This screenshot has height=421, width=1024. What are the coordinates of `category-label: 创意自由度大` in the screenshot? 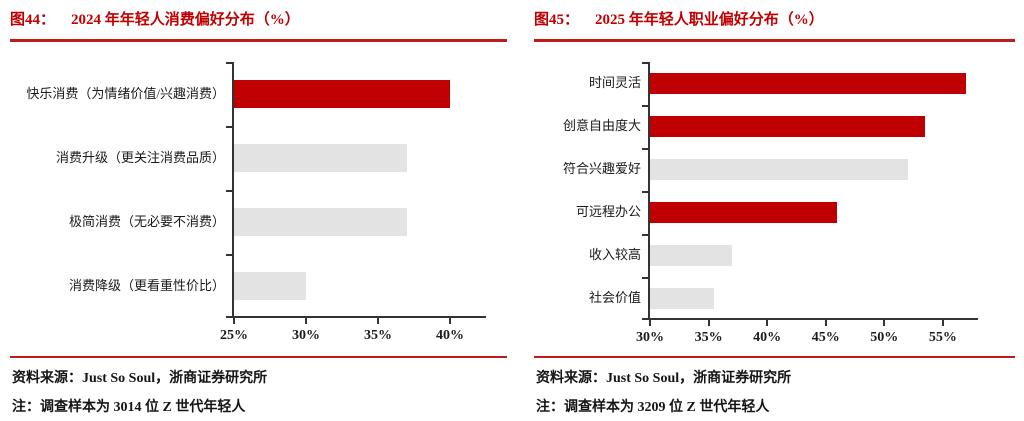 It's located at (601, 126).